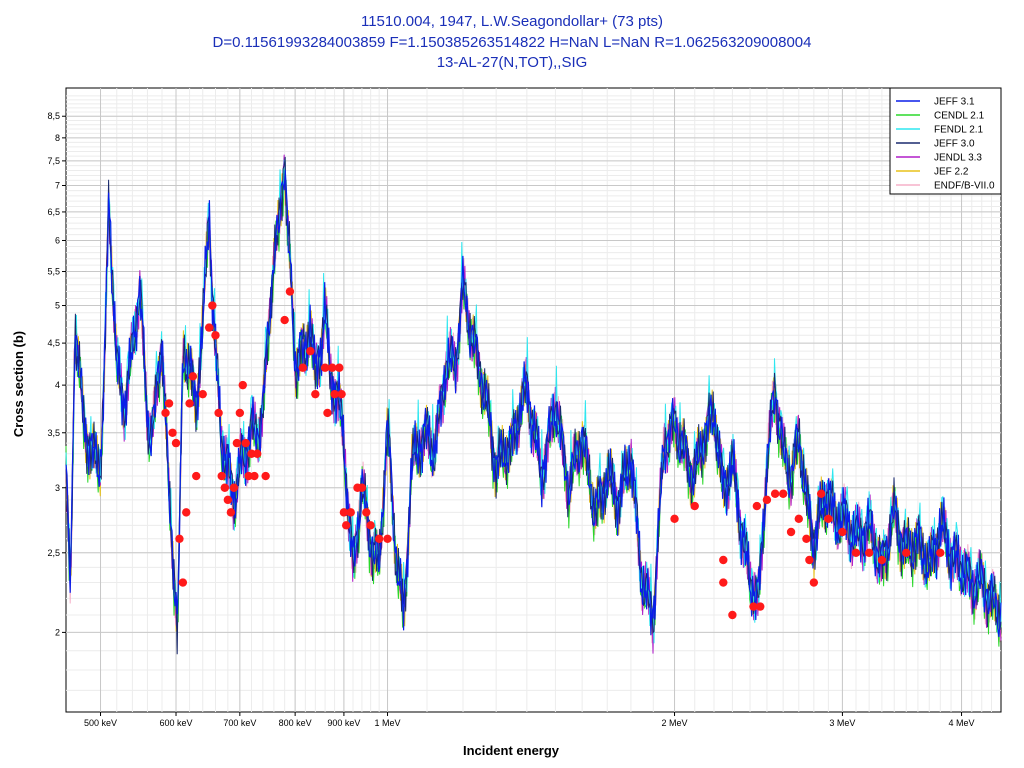 Image resolution: width=1024 pixels, height=768 pixels. What do you see at coordinates (388, 723) in the screenshot?
I see `x-tick-label: 1 MeV` at bounding box center [388, 723].